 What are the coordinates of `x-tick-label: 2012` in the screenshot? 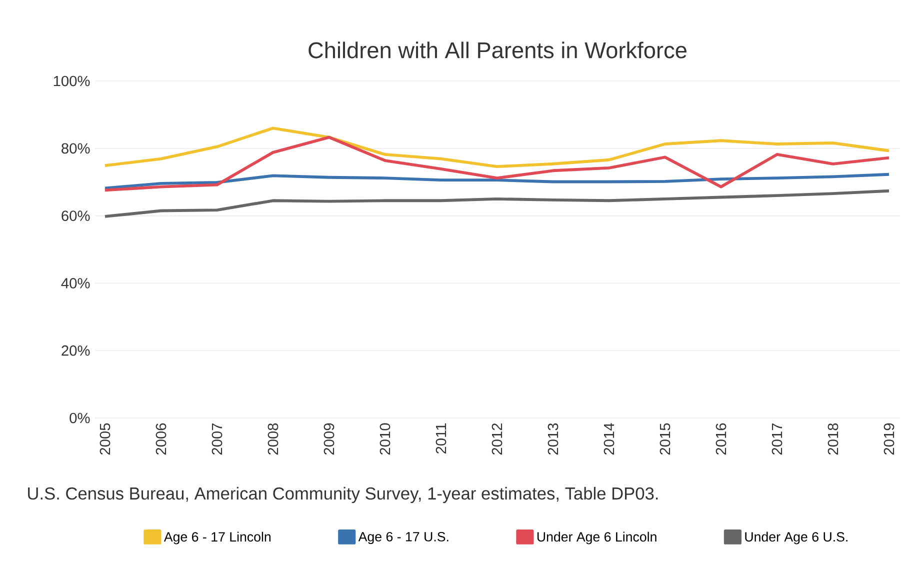 It's located at (497, 439).